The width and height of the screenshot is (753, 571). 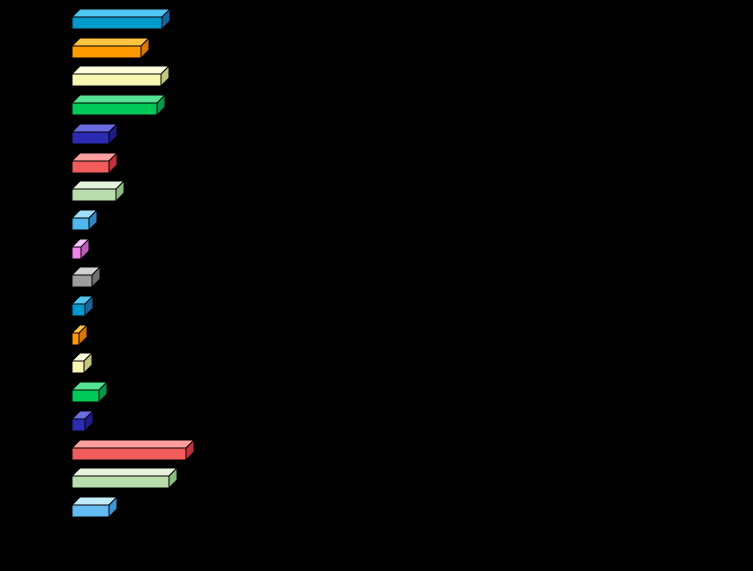 I want to click on bar-row-13-pale-yellow, so click(x=82, y=363).